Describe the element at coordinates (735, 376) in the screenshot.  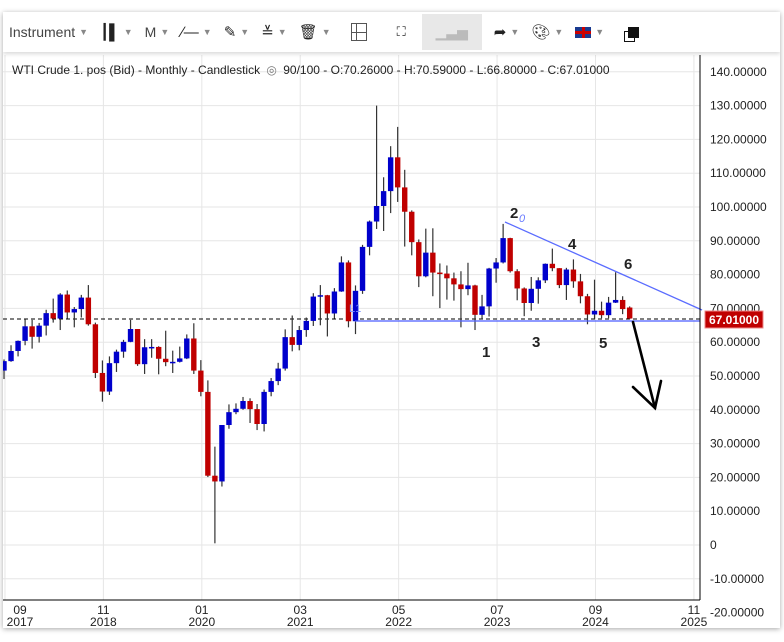
I see `y-tick-label: 50.00000` at that location.